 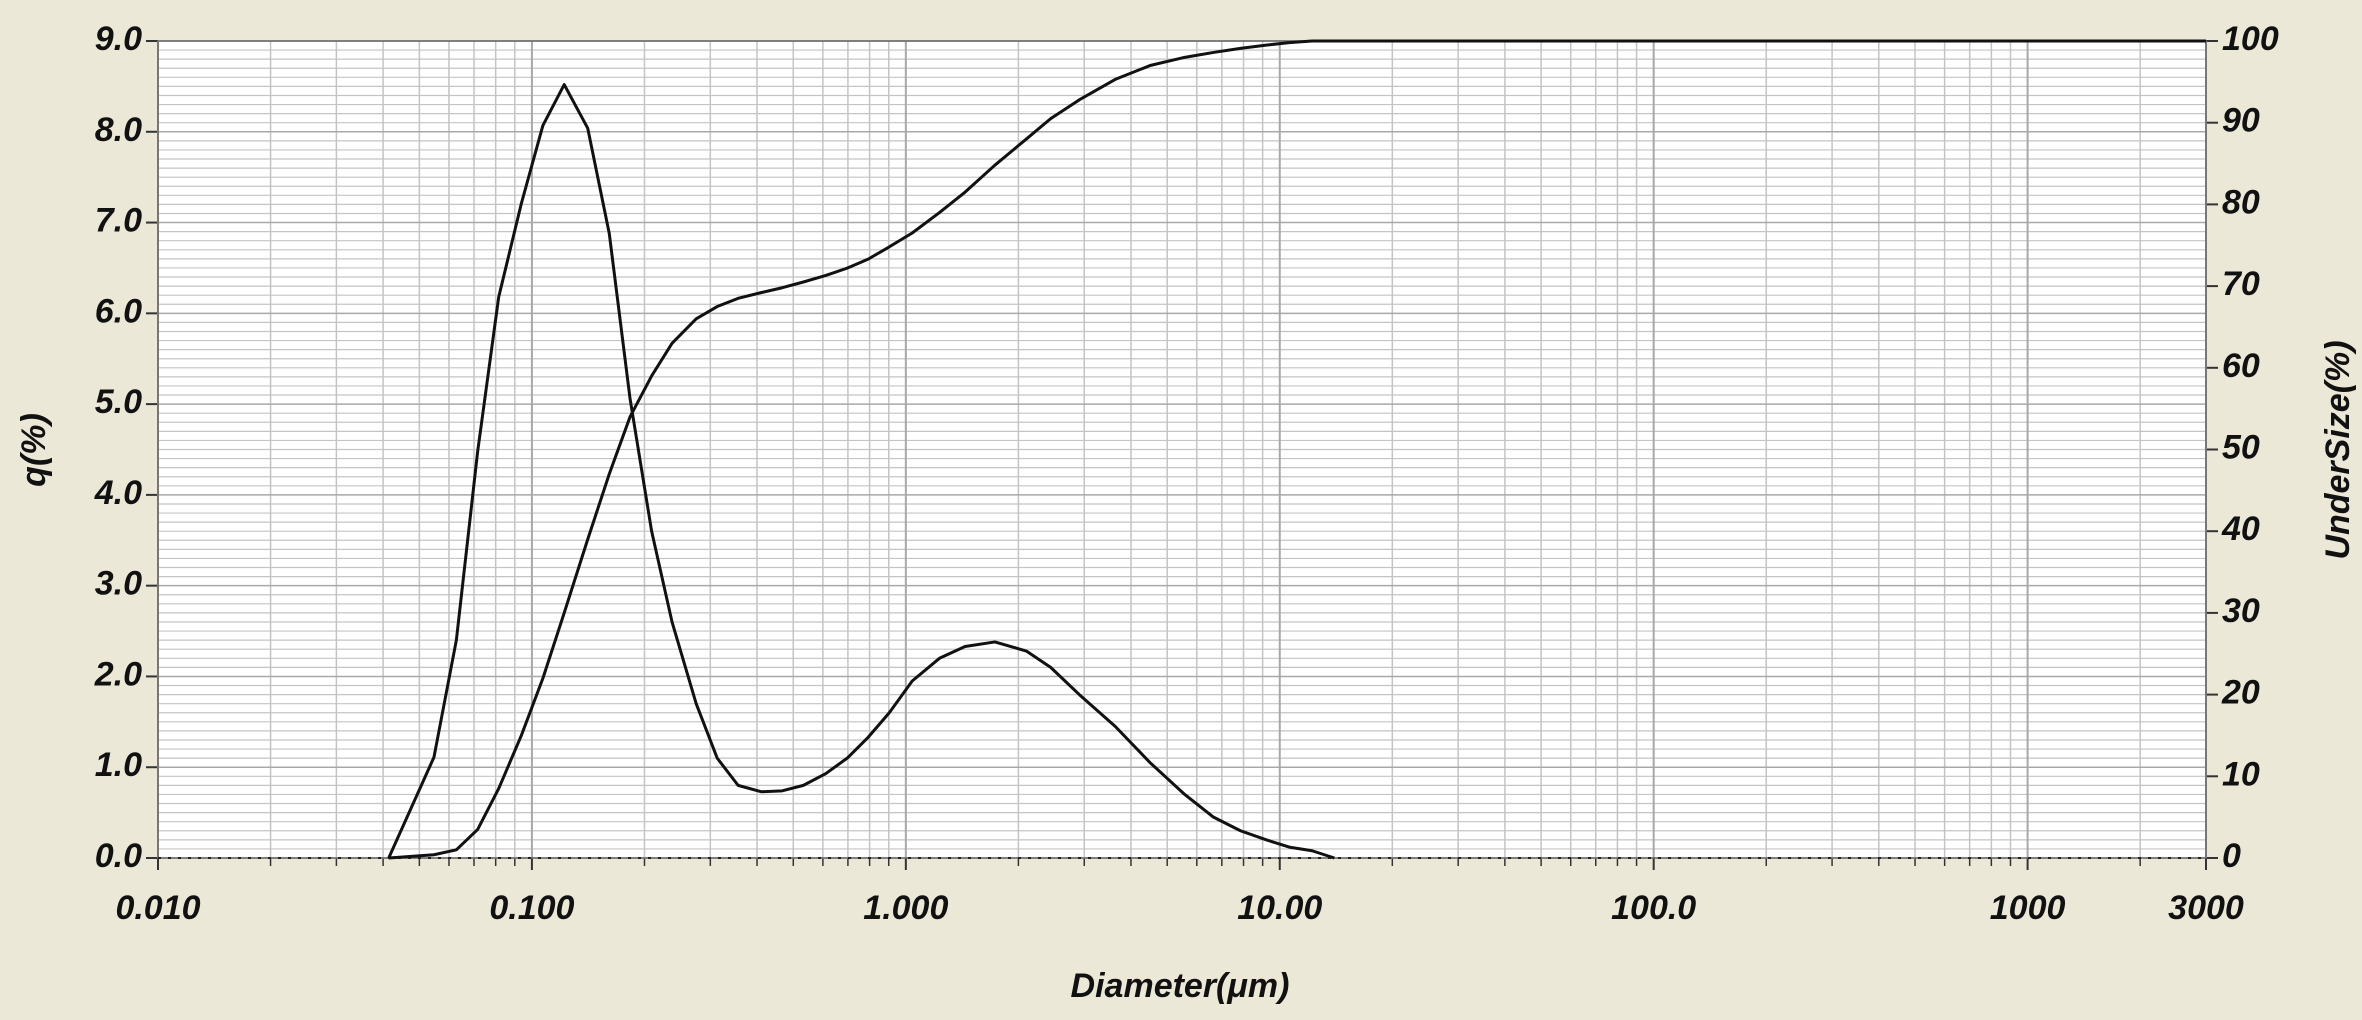 I want to click on y-tick-label: 2.0, so click(x=118, y=674).